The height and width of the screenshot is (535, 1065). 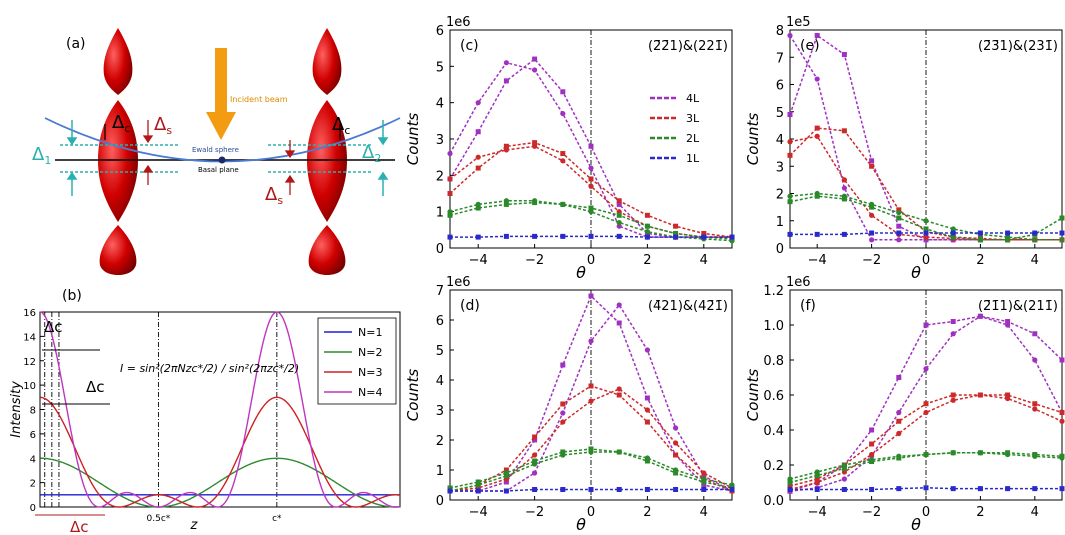 What do you see at coordinates (780, 195) in the screenshot?
I see `panel-e-ytick-label: 2` at bounding box center [780, 195].